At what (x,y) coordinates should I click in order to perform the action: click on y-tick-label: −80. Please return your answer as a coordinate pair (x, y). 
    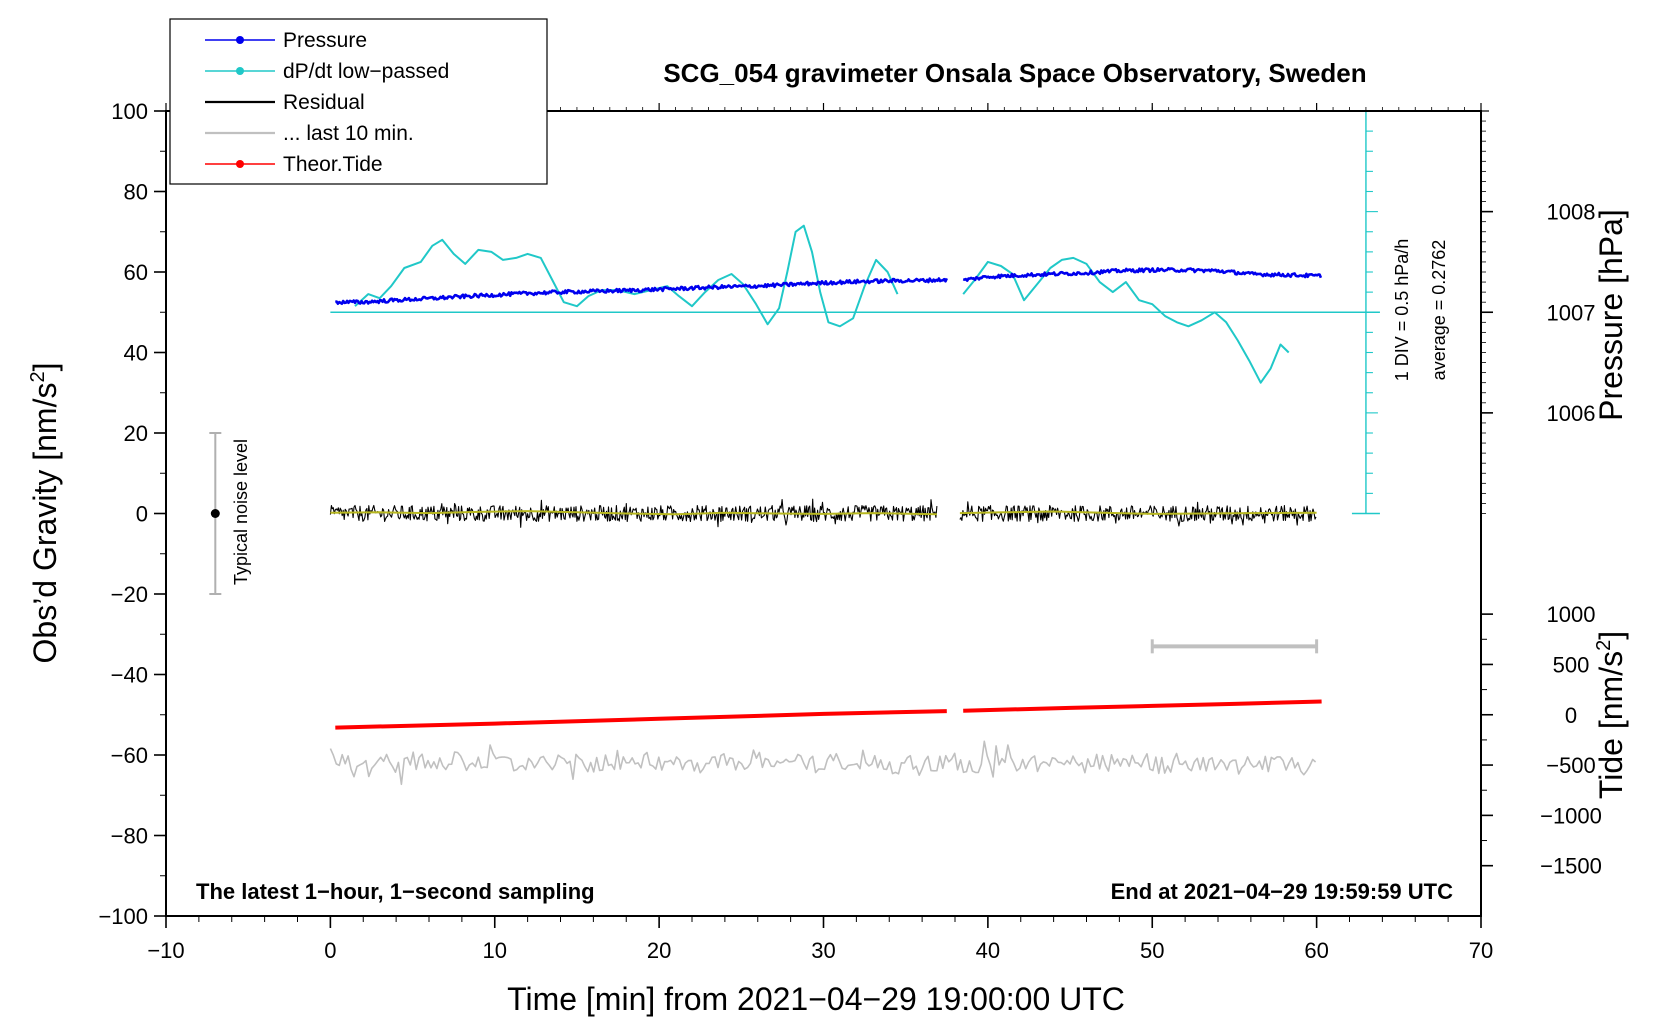
    Looking at the image, I should click on (129, 836).